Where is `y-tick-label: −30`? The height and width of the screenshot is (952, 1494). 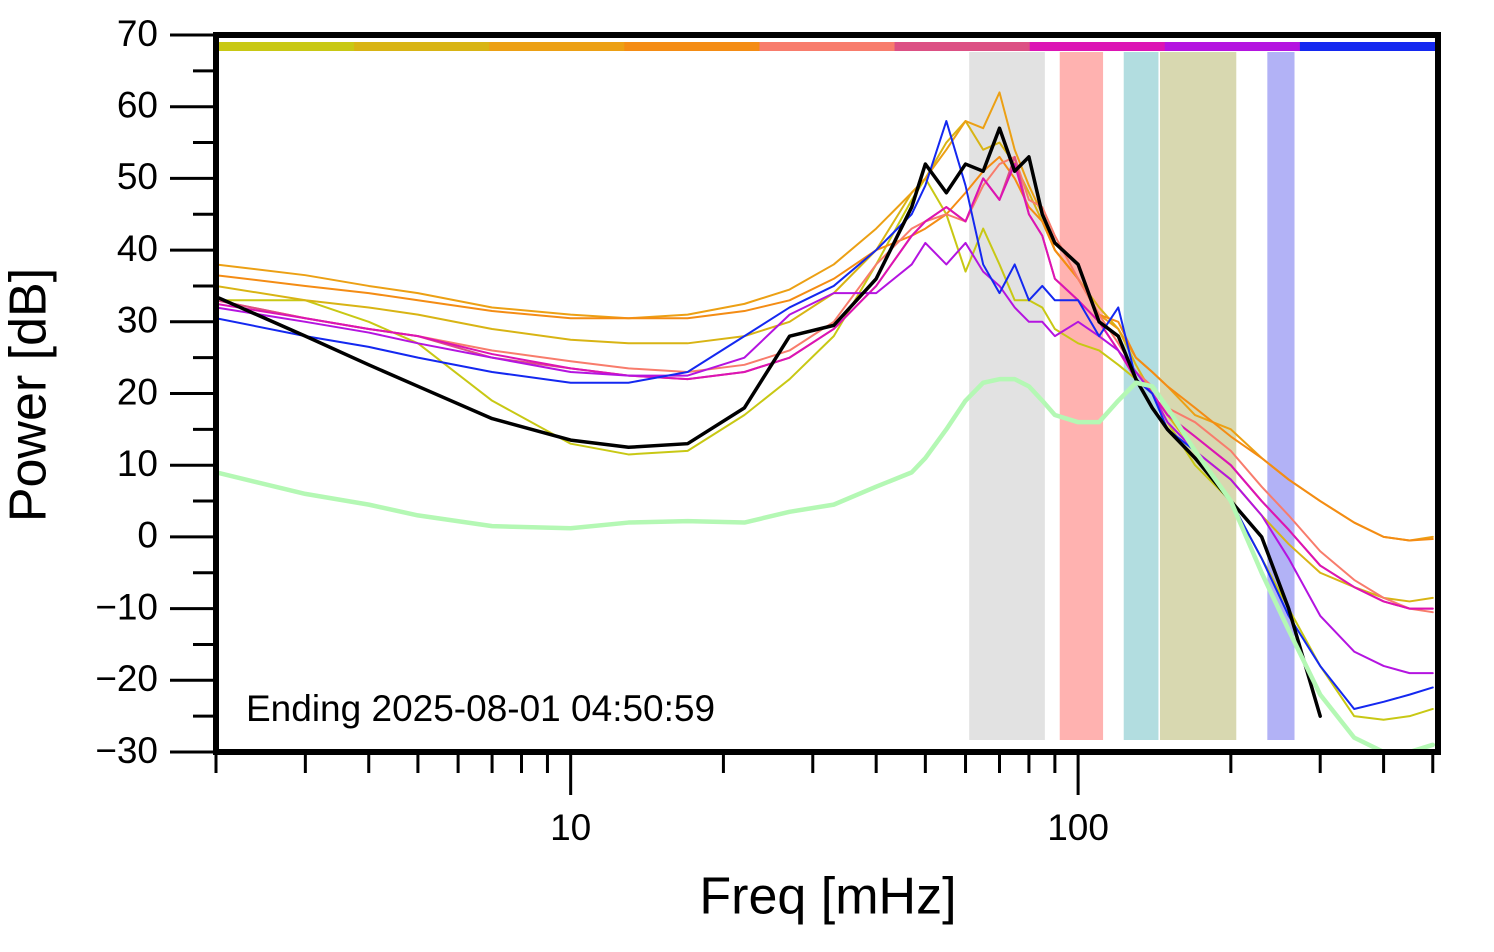
y-tick-label: −30 is located at coordinates (126, 750).